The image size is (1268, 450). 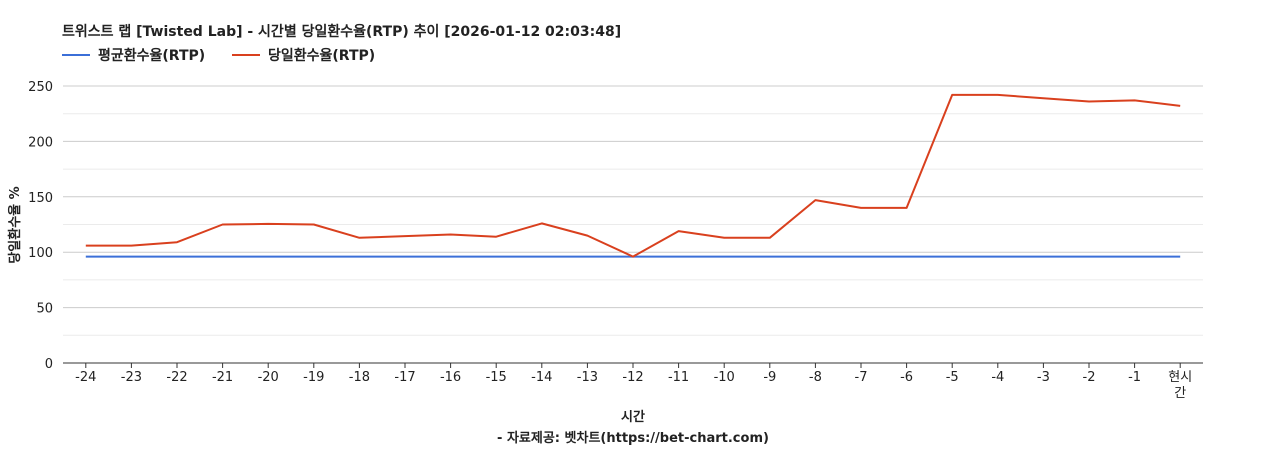 What do you see at coordinates (633, 417) in the screenshot?
I see `x-axis-title: 시간` at bounding box center [633, 417].